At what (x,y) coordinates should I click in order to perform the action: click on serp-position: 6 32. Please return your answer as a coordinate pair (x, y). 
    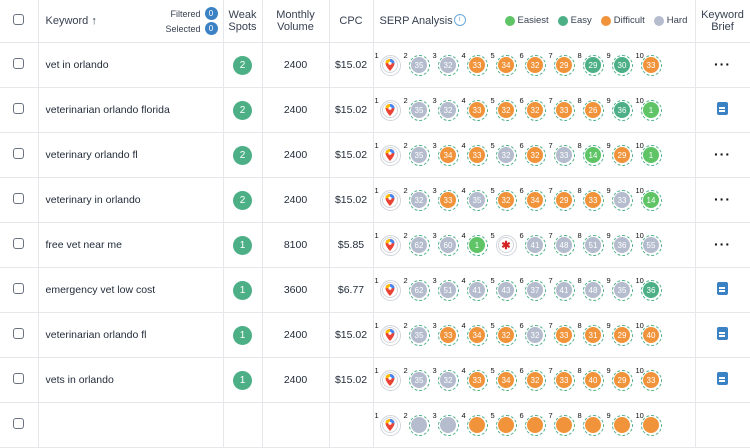
    Looking at the image, I should click on (534, 64).